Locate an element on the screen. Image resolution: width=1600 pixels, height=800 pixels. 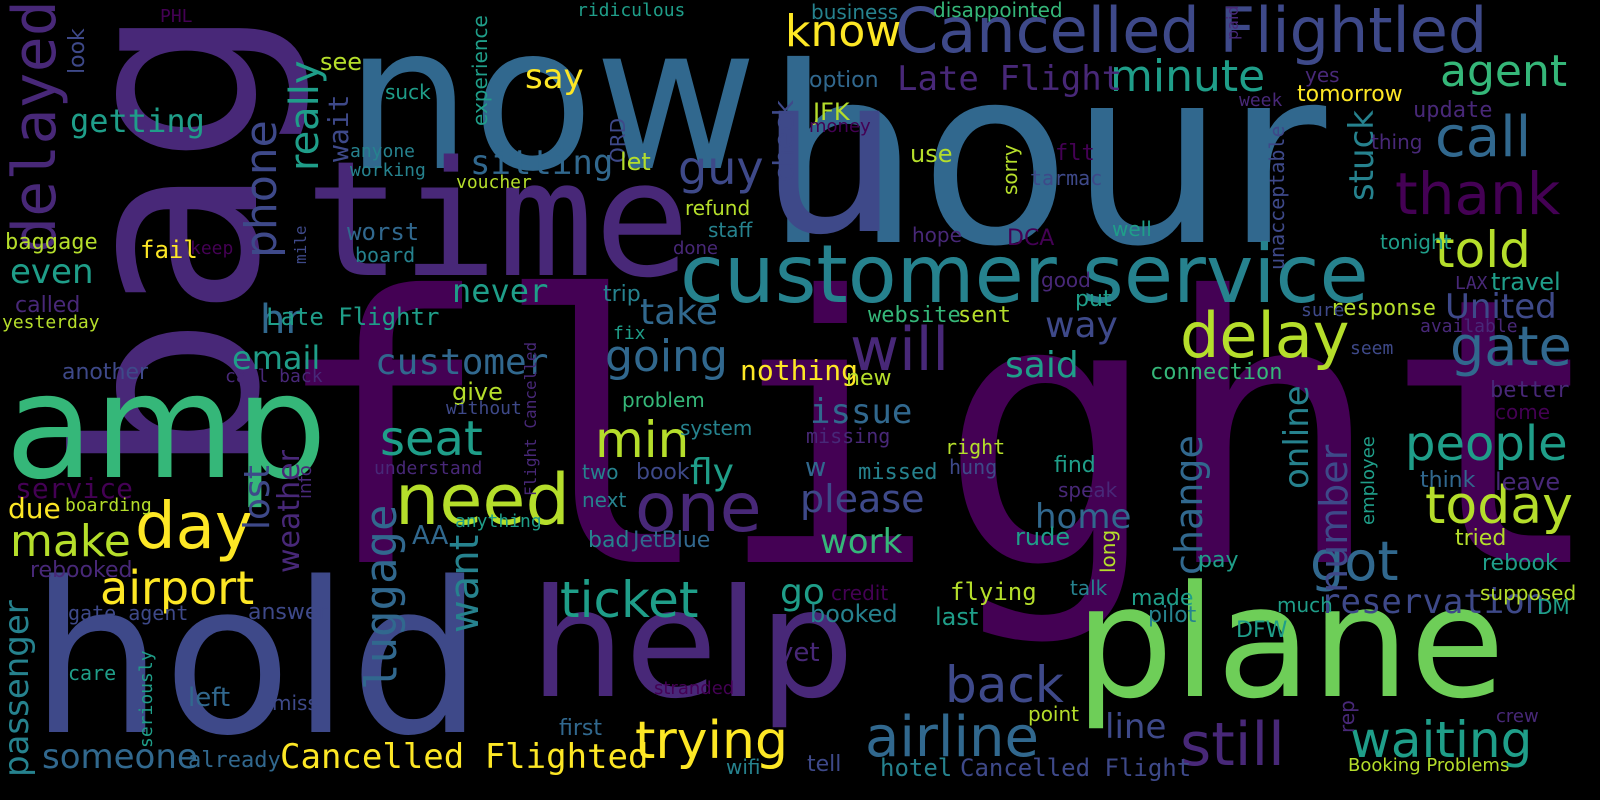
word-thank: thank is located at coordinates (1478, 194).